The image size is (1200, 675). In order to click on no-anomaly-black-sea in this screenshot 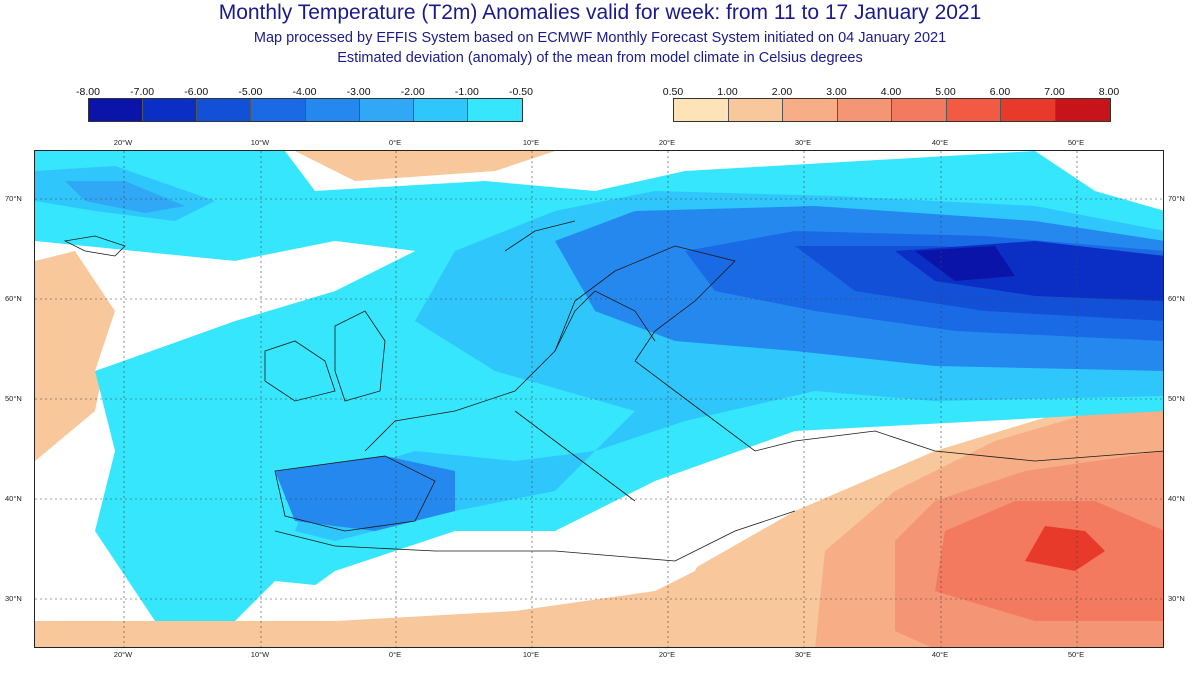, I will do `click(845, 456)`.